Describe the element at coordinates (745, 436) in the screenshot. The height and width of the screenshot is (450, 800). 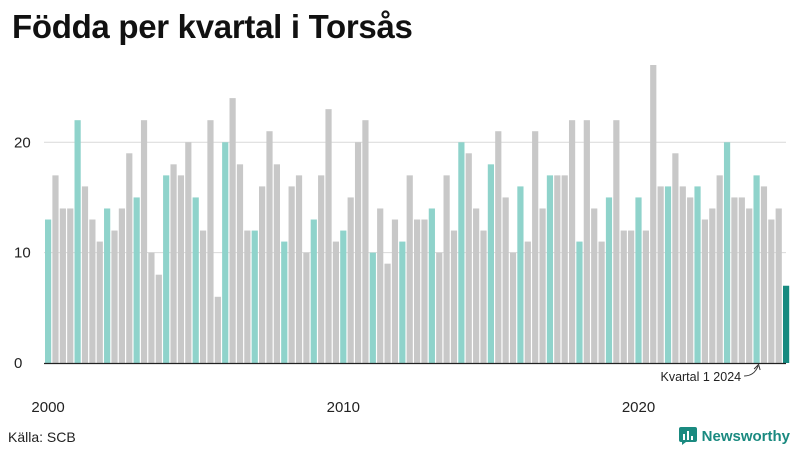
I see `brand-name: Newsworthy` at that location.